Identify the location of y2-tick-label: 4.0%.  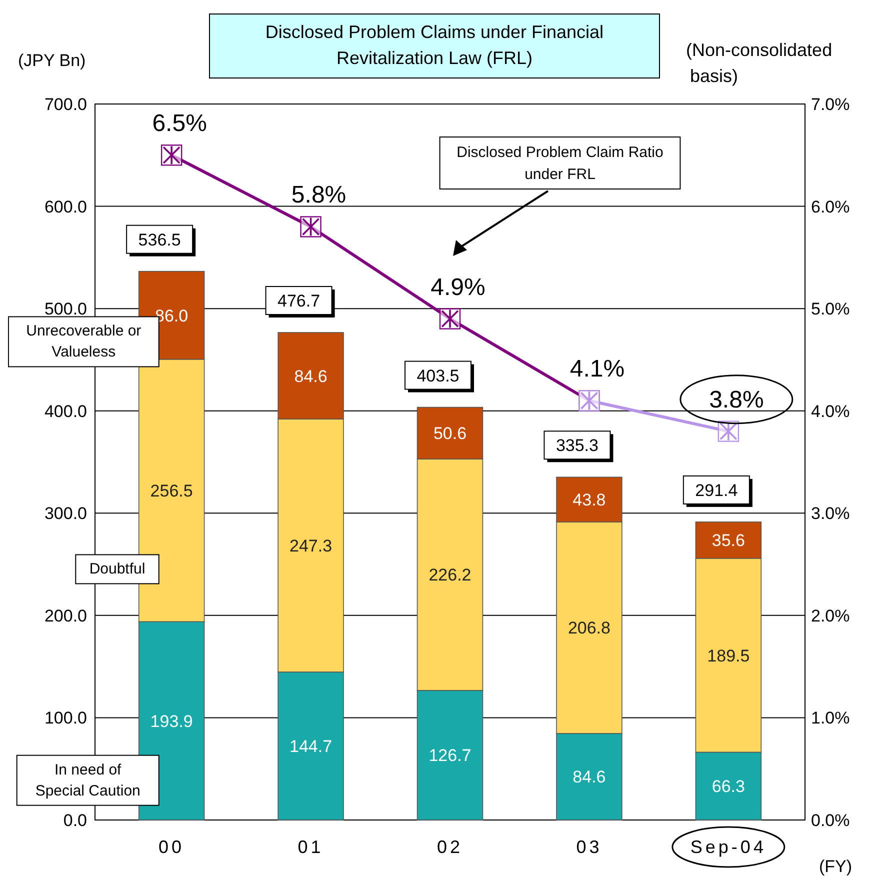
(830, 411).